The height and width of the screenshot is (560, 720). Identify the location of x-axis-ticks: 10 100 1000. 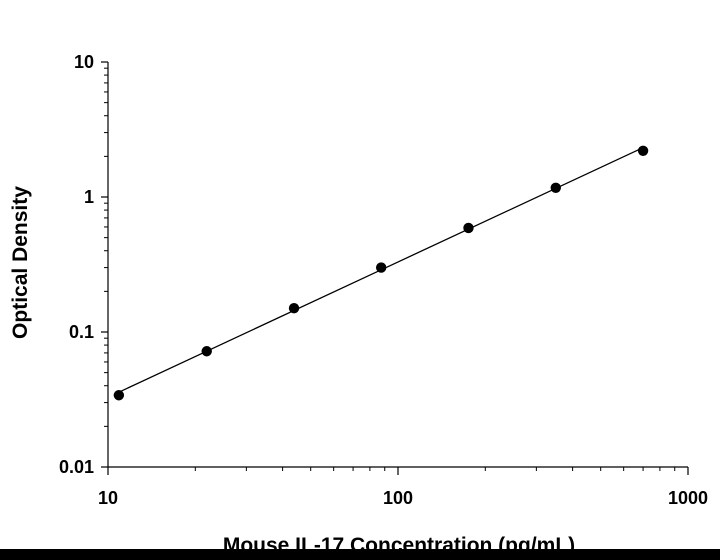
(403, 487).